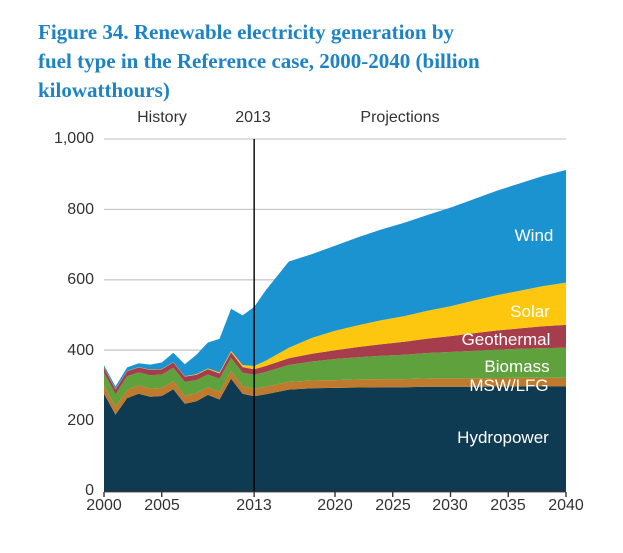 Image resolution: width=623 pixels, height=553 pixels. I want to click on x-tick-2035: 2035, so click(508, 505).